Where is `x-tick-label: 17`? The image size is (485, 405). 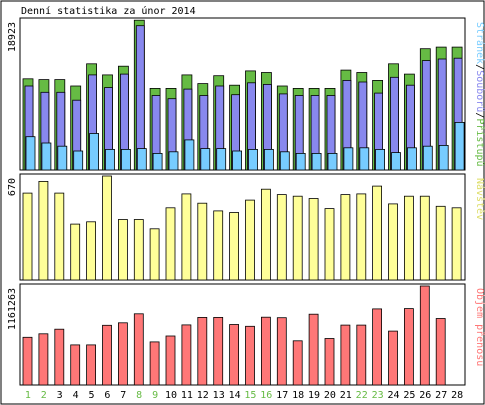
x-tick-label: 17 is located at coordinates (282, 395).